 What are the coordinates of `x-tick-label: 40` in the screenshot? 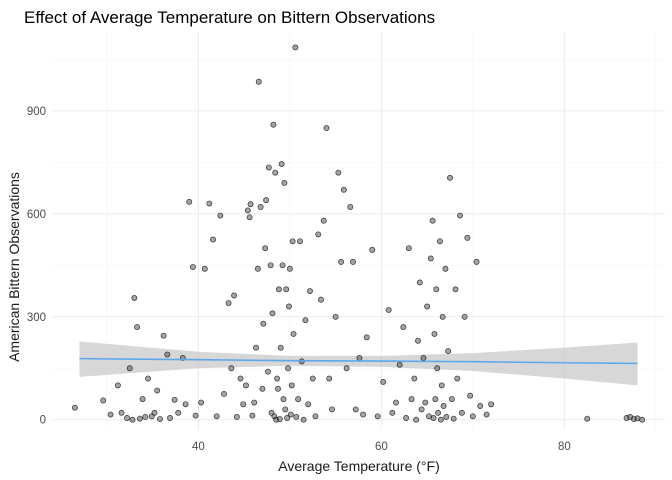 It's located at (198, 447).